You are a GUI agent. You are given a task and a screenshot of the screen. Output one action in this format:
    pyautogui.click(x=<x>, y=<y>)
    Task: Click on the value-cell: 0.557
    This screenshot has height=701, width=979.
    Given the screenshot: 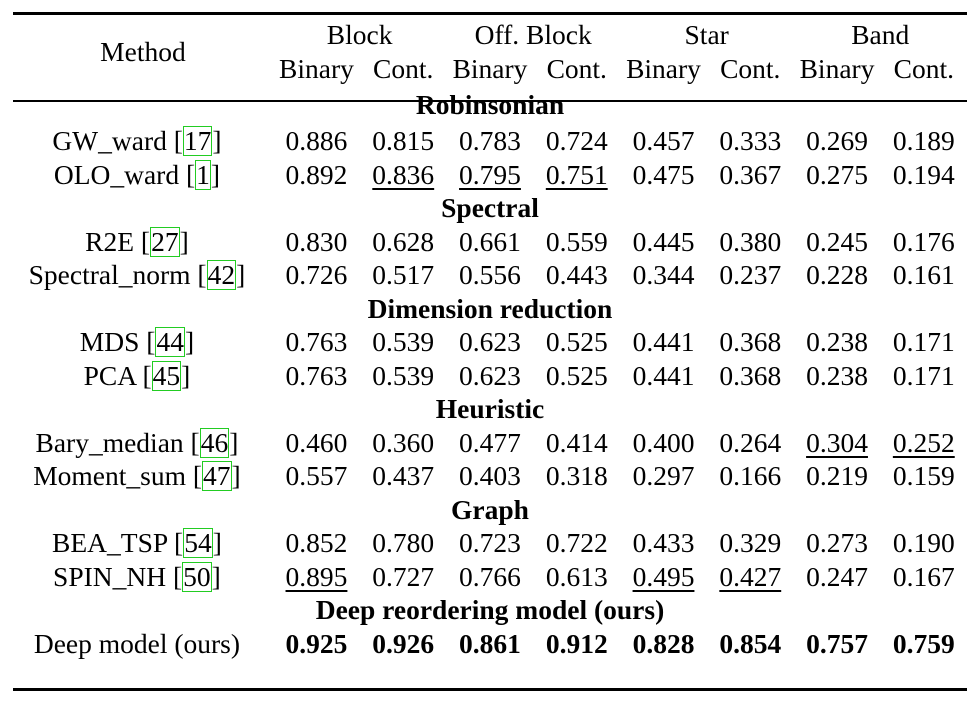 What is the action you would take?
    pyautogui.click(x=316, y=476)
    